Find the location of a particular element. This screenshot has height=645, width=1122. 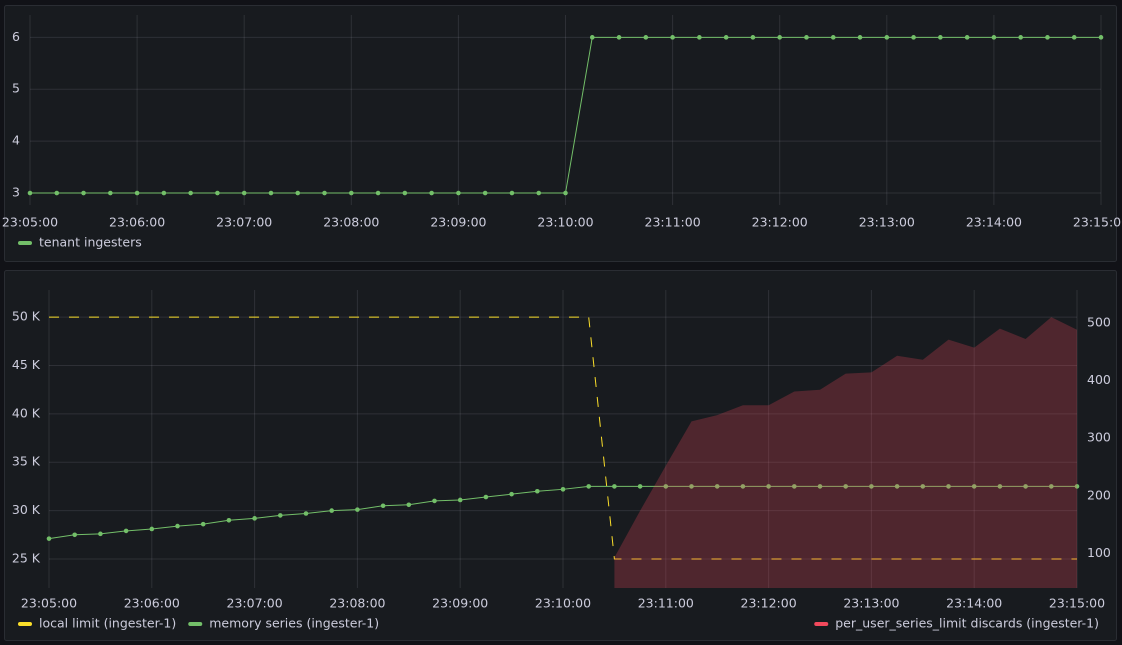

y-tick-label: 4 is located at coordinates (16, 140).